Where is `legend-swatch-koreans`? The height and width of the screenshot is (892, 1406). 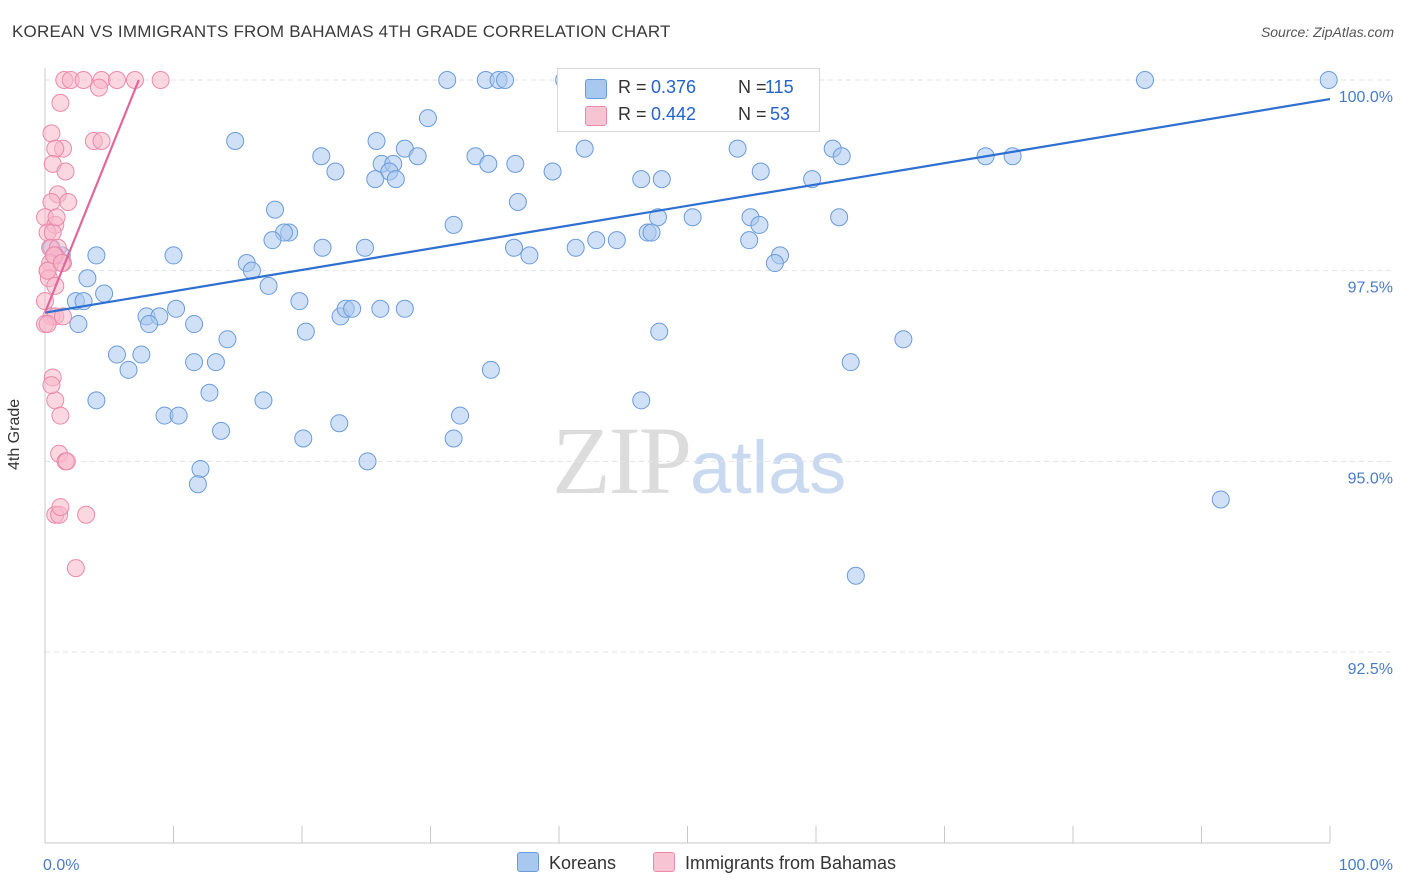
legend-swatch-koreans is located at coordinates (596, 89).